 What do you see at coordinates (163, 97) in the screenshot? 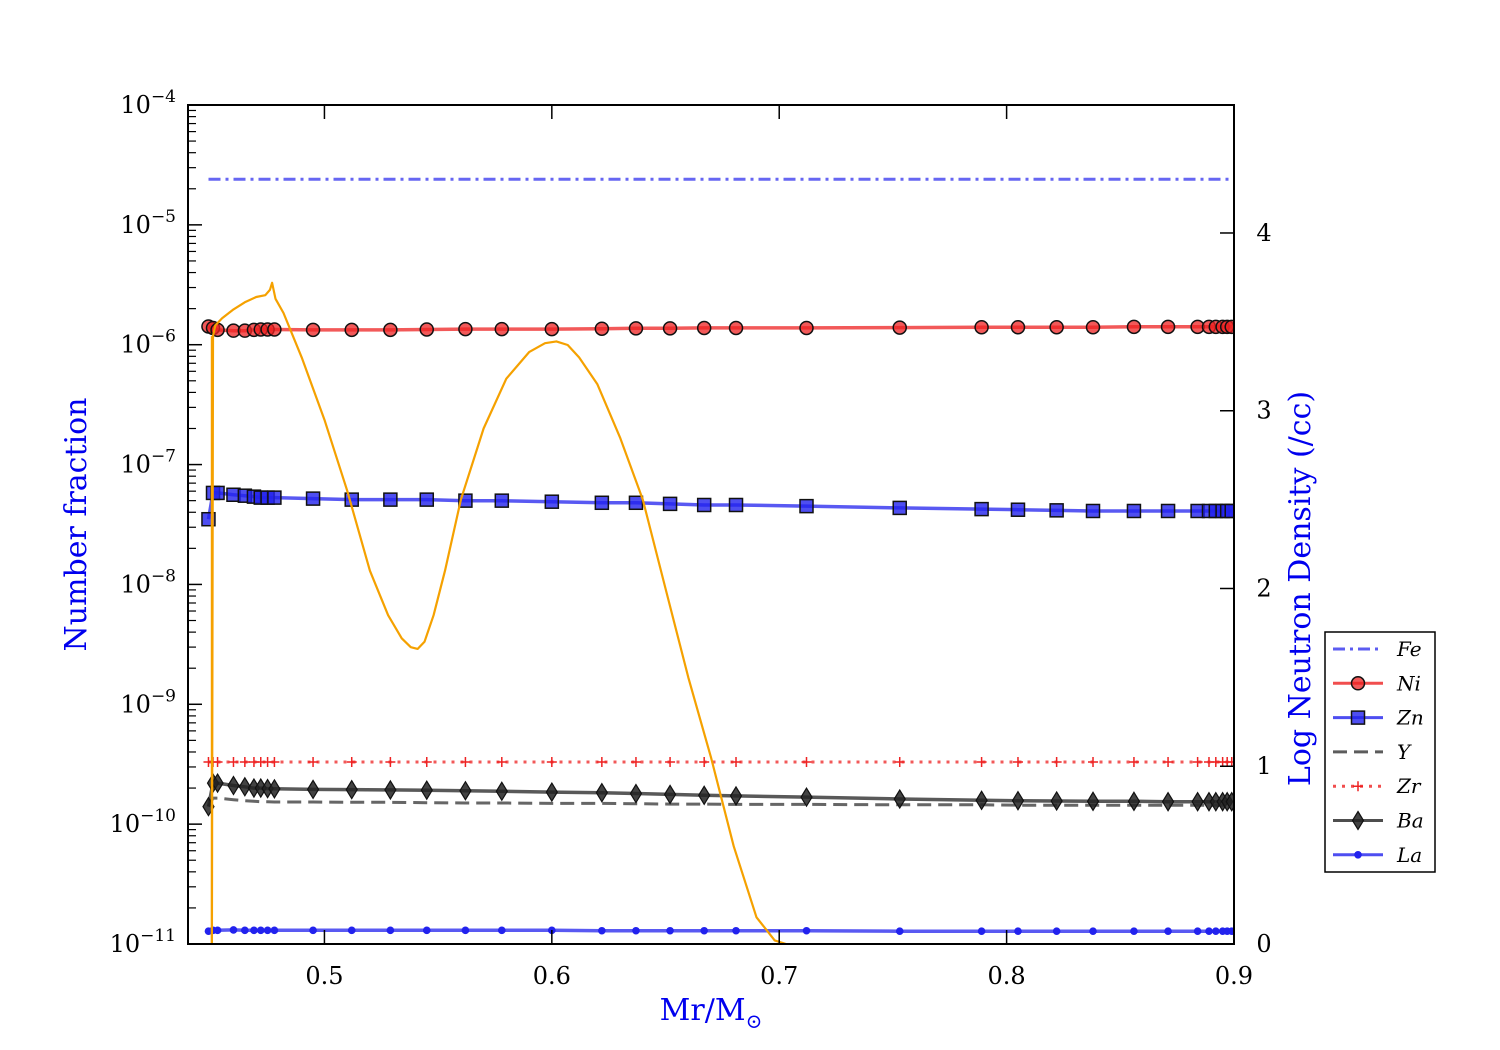
I see `y-left-tick-exponent: −4` at bounding box center [163, 97].